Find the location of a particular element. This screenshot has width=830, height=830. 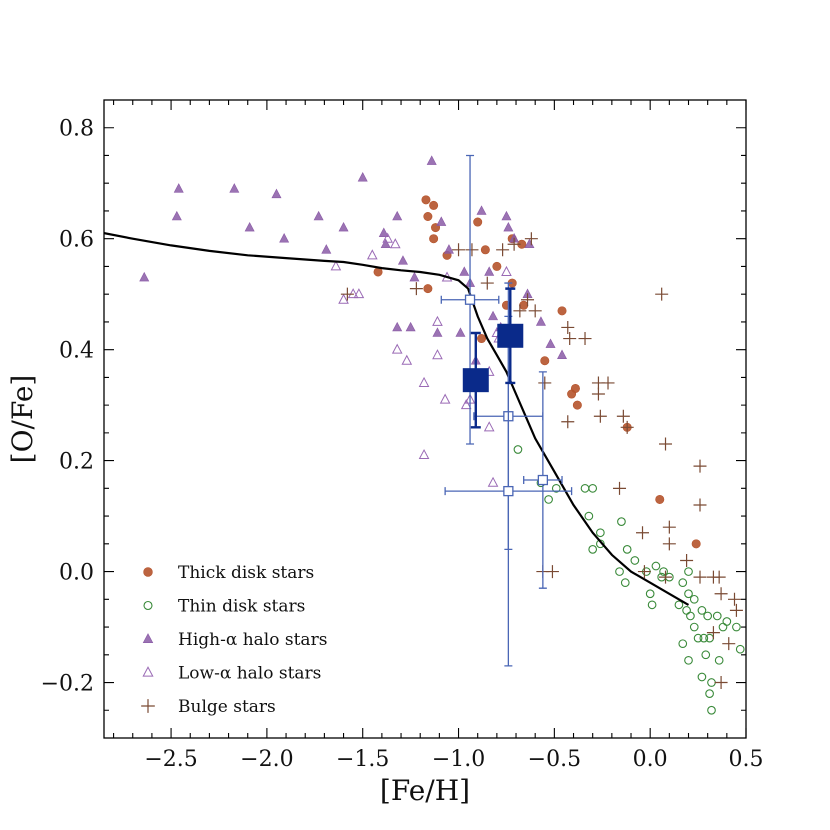

observation-large is located at coordinates (510, 336).